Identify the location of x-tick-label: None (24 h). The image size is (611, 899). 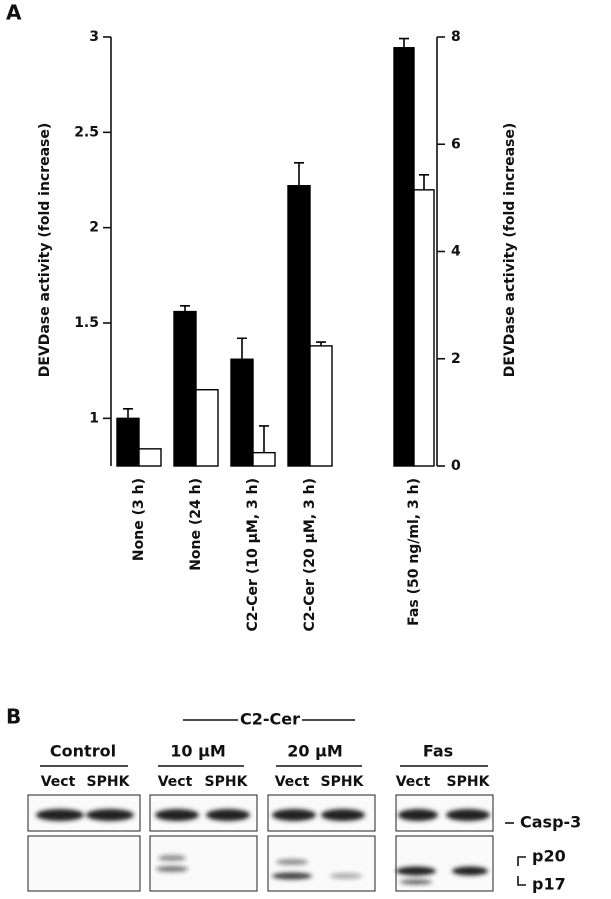
(196, 524).